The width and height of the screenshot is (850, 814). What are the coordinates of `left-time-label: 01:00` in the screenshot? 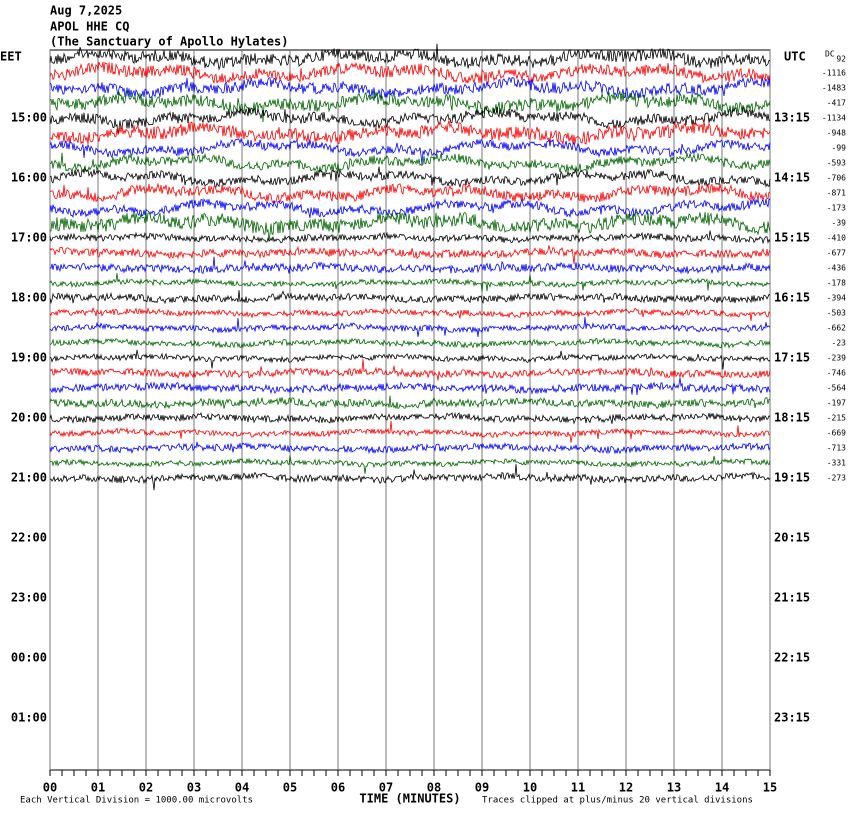 It's located at (29, 718).